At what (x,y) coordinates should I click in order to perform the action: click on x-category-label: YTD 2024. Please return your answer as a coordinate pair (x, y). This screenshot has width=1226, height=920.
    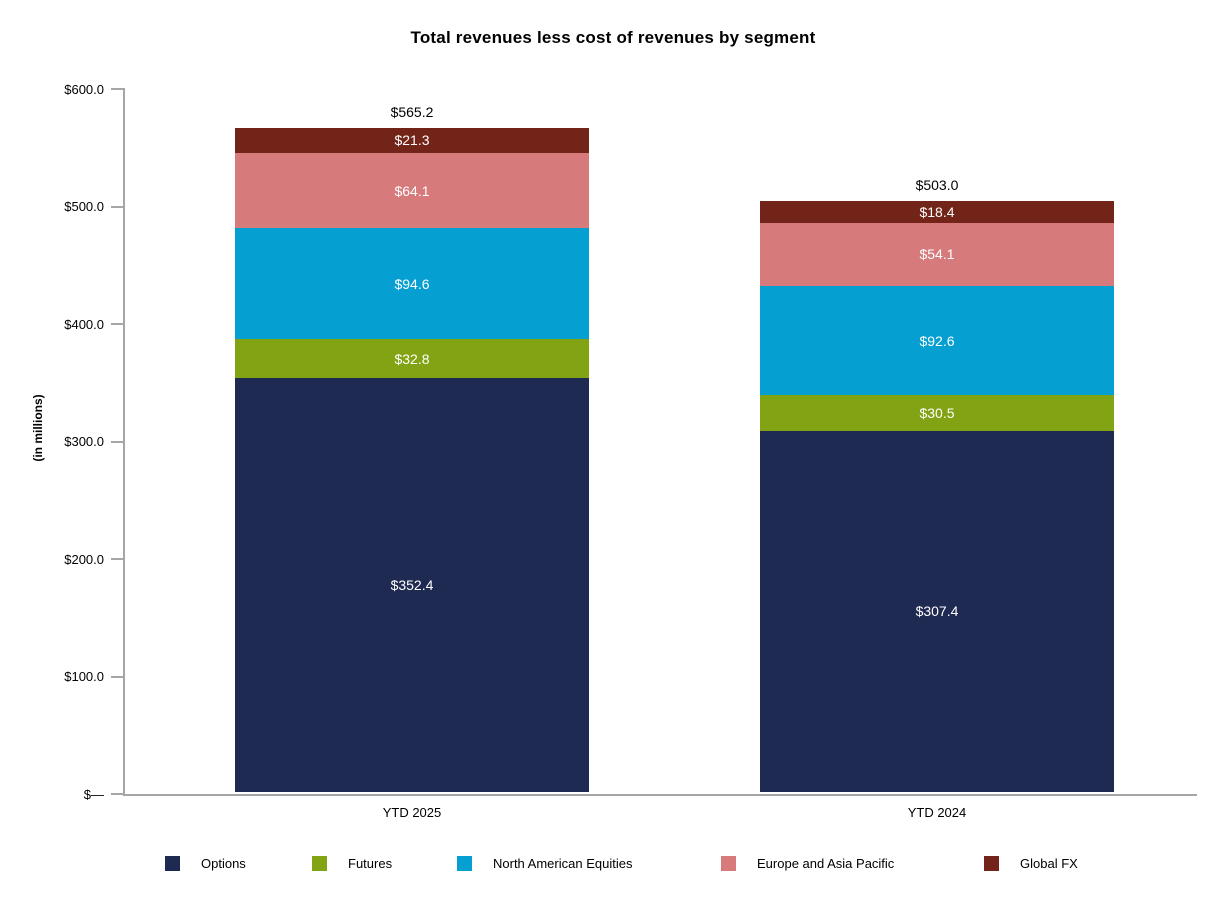
    Looking at the image, I should click on (937, 812).